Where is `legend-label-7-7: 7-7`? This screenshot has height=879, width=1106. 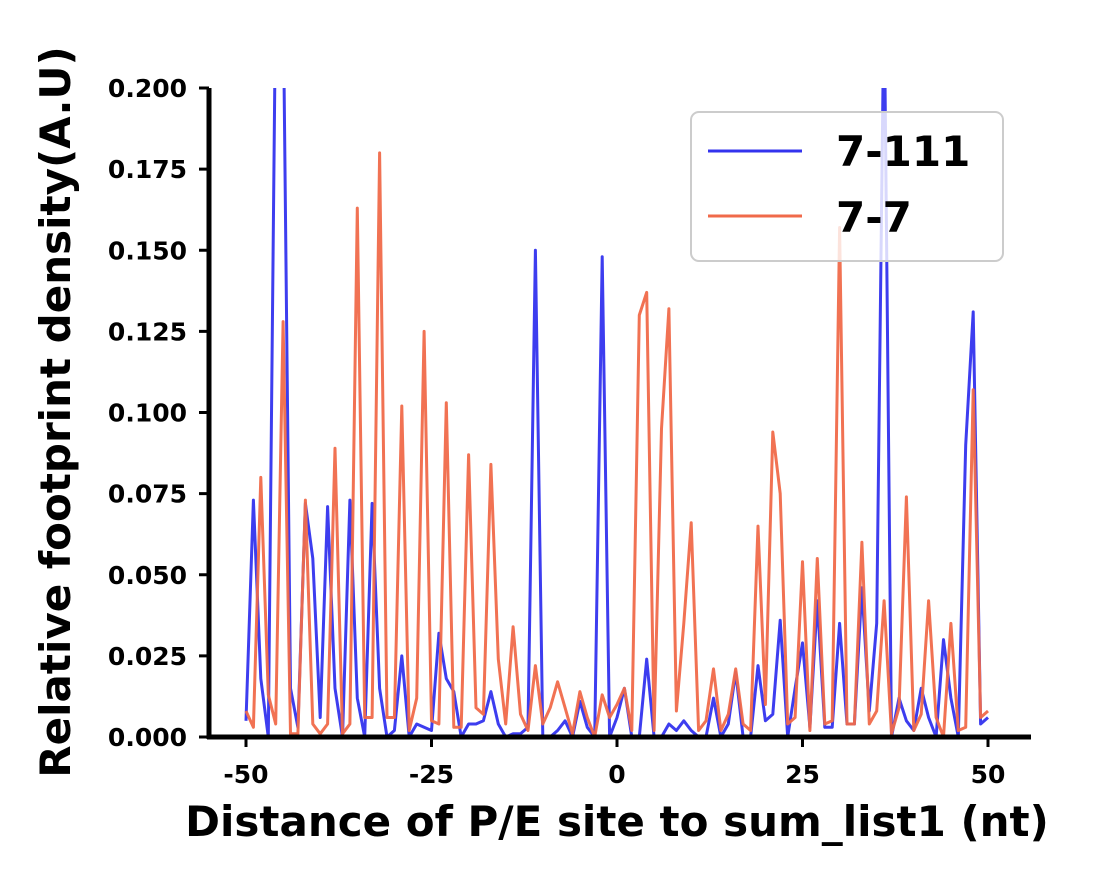 legend-label-7-7: 7-7 is located at coordinates (874, 217).